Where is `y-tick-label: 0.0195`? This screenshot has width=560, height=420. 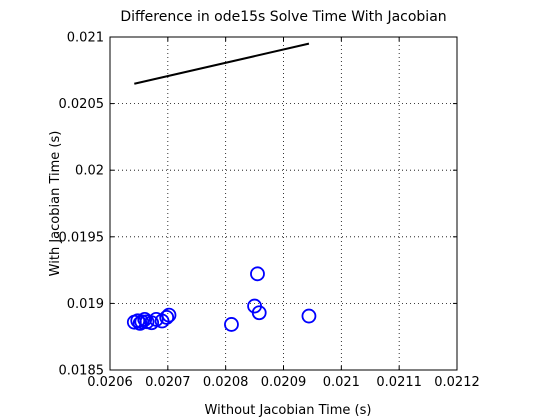
y-tick-label: 0.0195 is located at coordinates (82, 237).